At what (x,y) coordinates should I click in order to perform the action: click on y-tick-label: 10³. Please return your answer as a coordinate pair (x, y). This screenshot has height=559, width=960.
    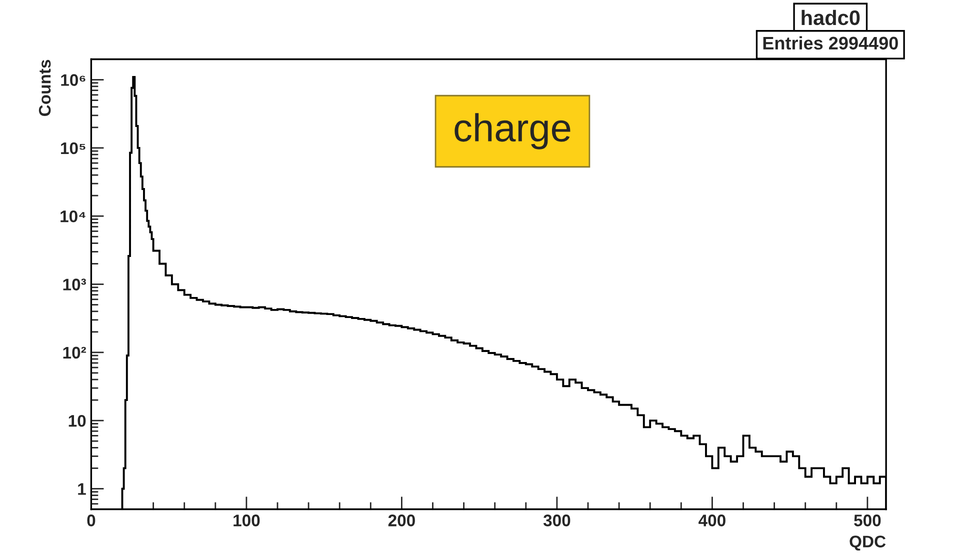
    Looking at the image, I should click on (74, 284).